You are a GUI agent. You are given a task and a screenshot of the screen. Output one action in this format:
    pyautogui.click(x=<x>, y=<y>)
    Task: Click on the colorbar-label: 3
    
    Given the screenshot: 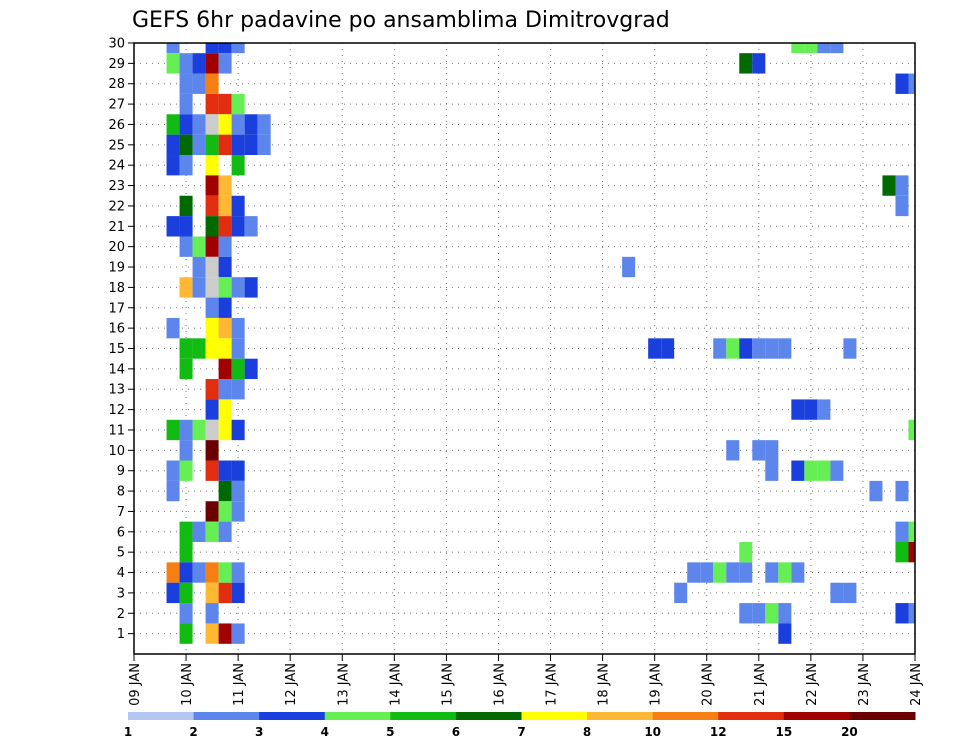 What is the action you would take?
    pyautogui.click(x=259, y=732)
    